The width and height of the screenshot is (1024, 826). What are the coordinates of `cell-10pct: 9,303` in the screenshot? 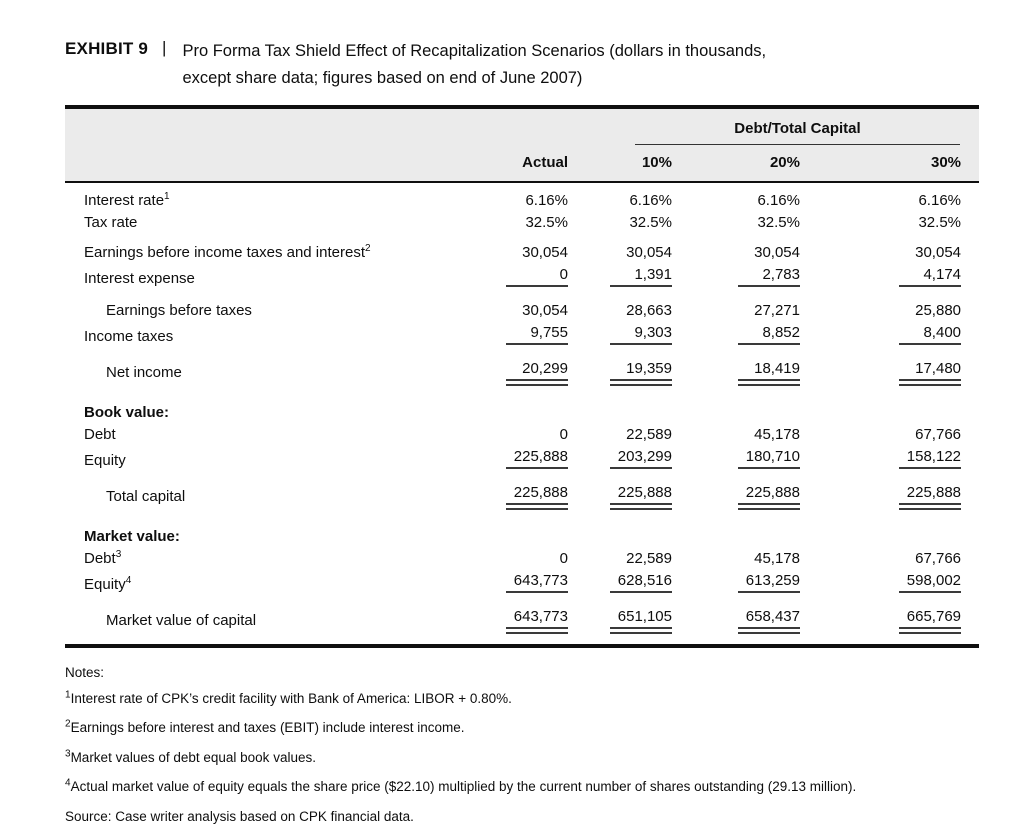 It's located at (620, 335).